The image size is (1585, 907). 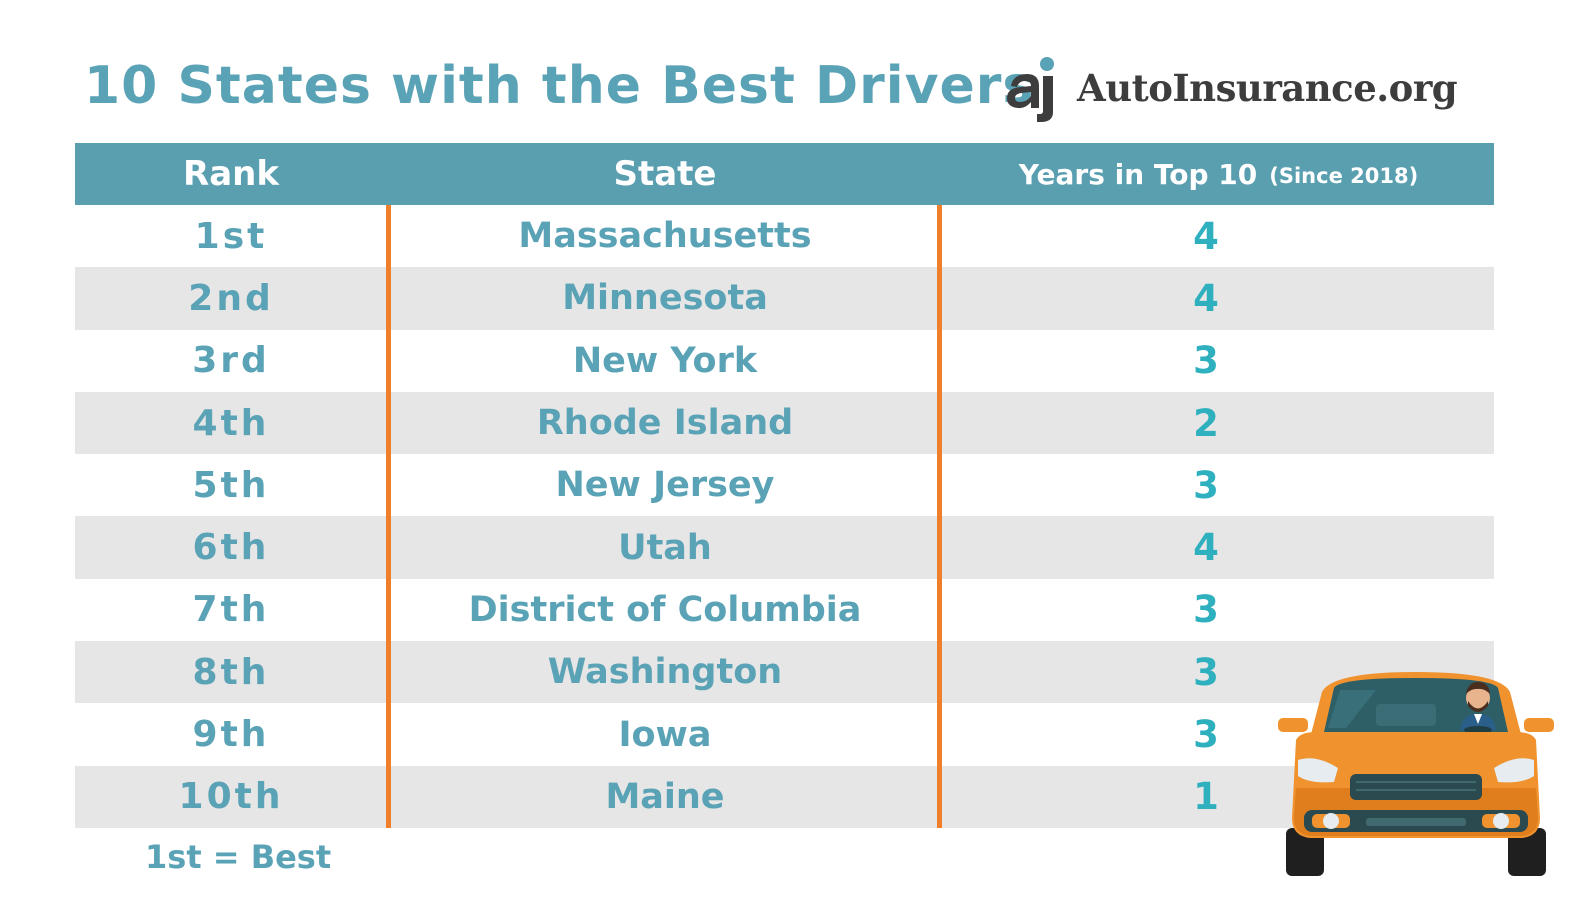 What do you see at coordinates (665, 734) in the screenshot?
I see `state-cell: Iowa` at bounding box center [665, 734].